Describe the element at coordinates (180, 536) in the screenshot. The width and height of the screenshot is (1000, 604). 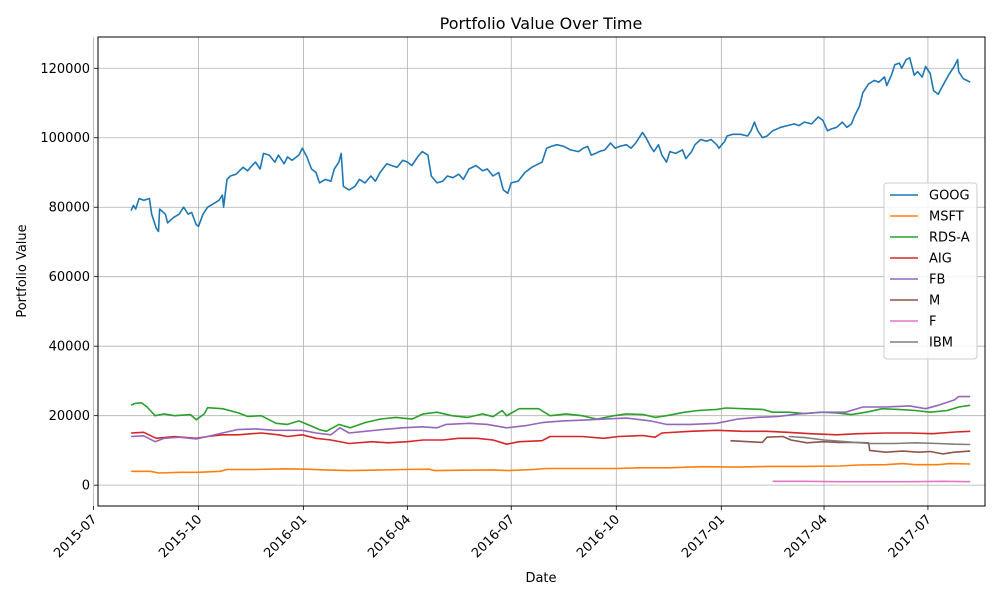
I see `x-tick-label: 2015-10` at that location.